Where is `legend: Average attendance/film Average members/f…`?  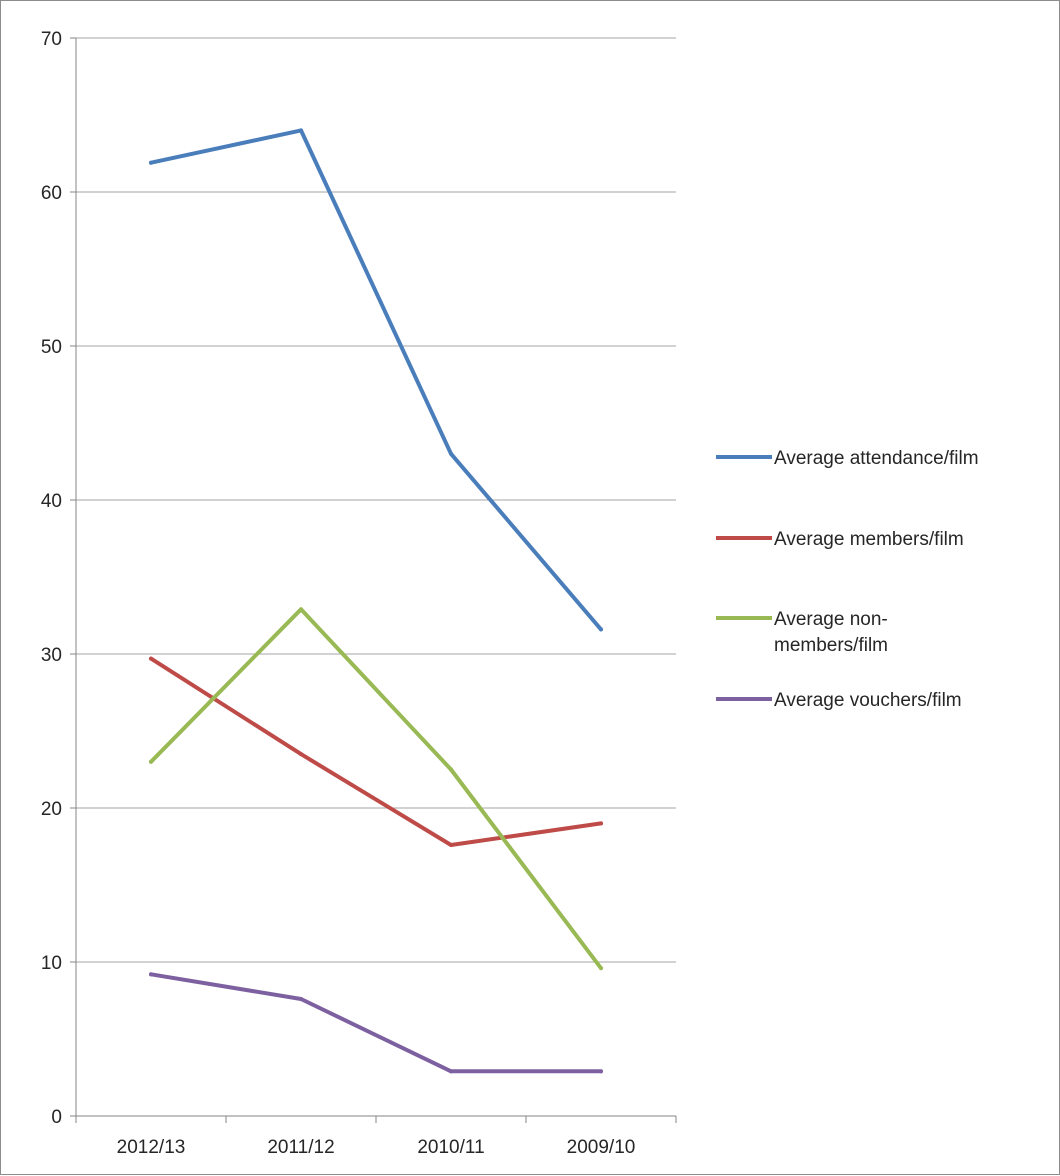 legend: Average attendance/film Average members/f… is located at coordinates (847, 579).